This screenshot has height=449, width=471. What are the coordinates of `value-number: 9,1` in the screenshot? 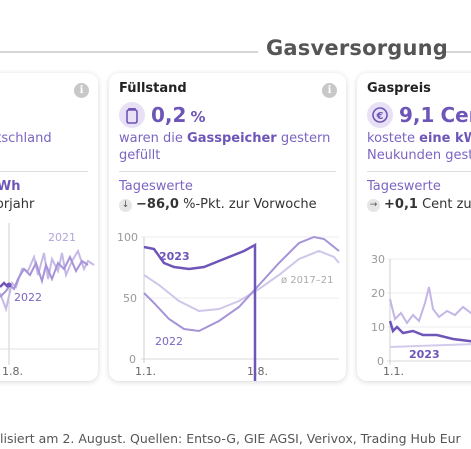 It's located at (417, 115).